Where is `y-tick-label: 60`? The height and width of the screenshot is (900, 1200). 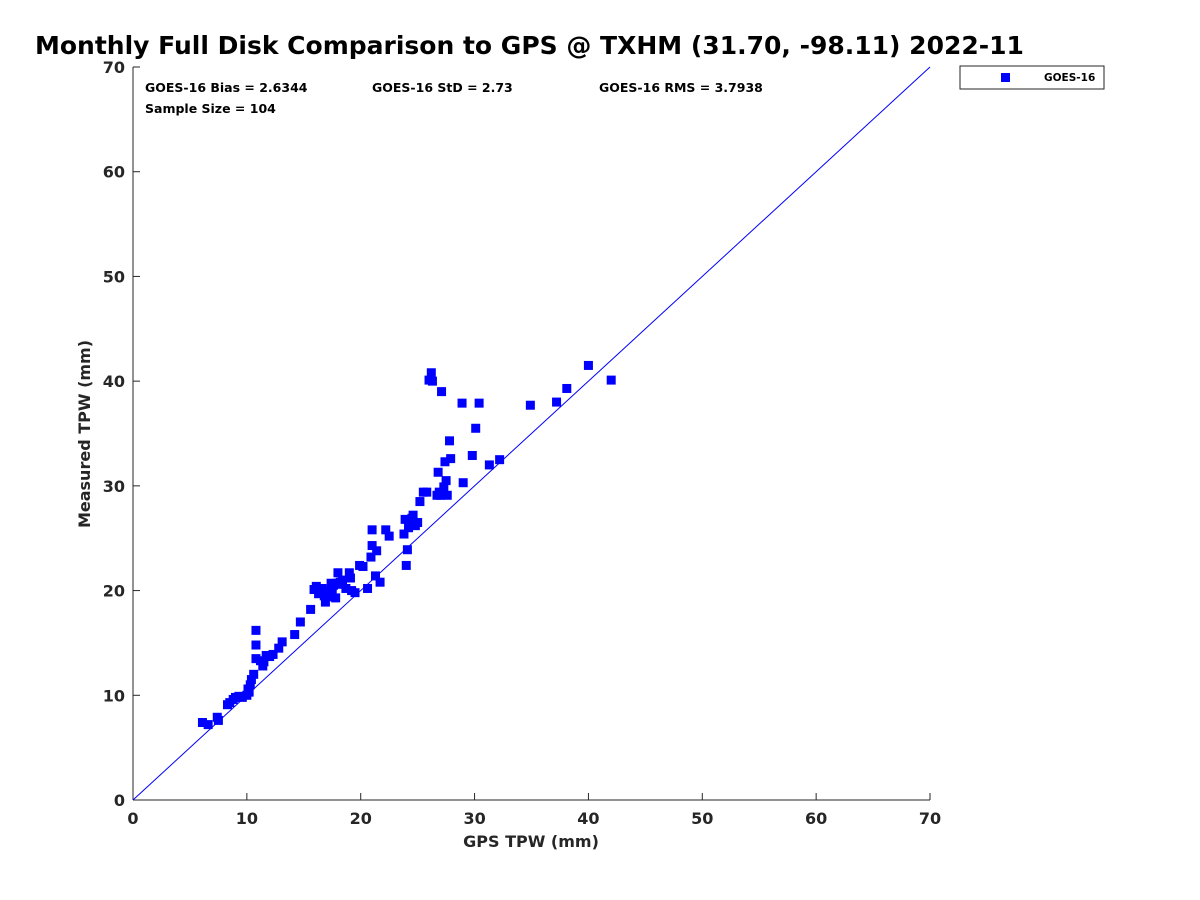 y-tick-label: 60 is located at coordinates (114, 172).